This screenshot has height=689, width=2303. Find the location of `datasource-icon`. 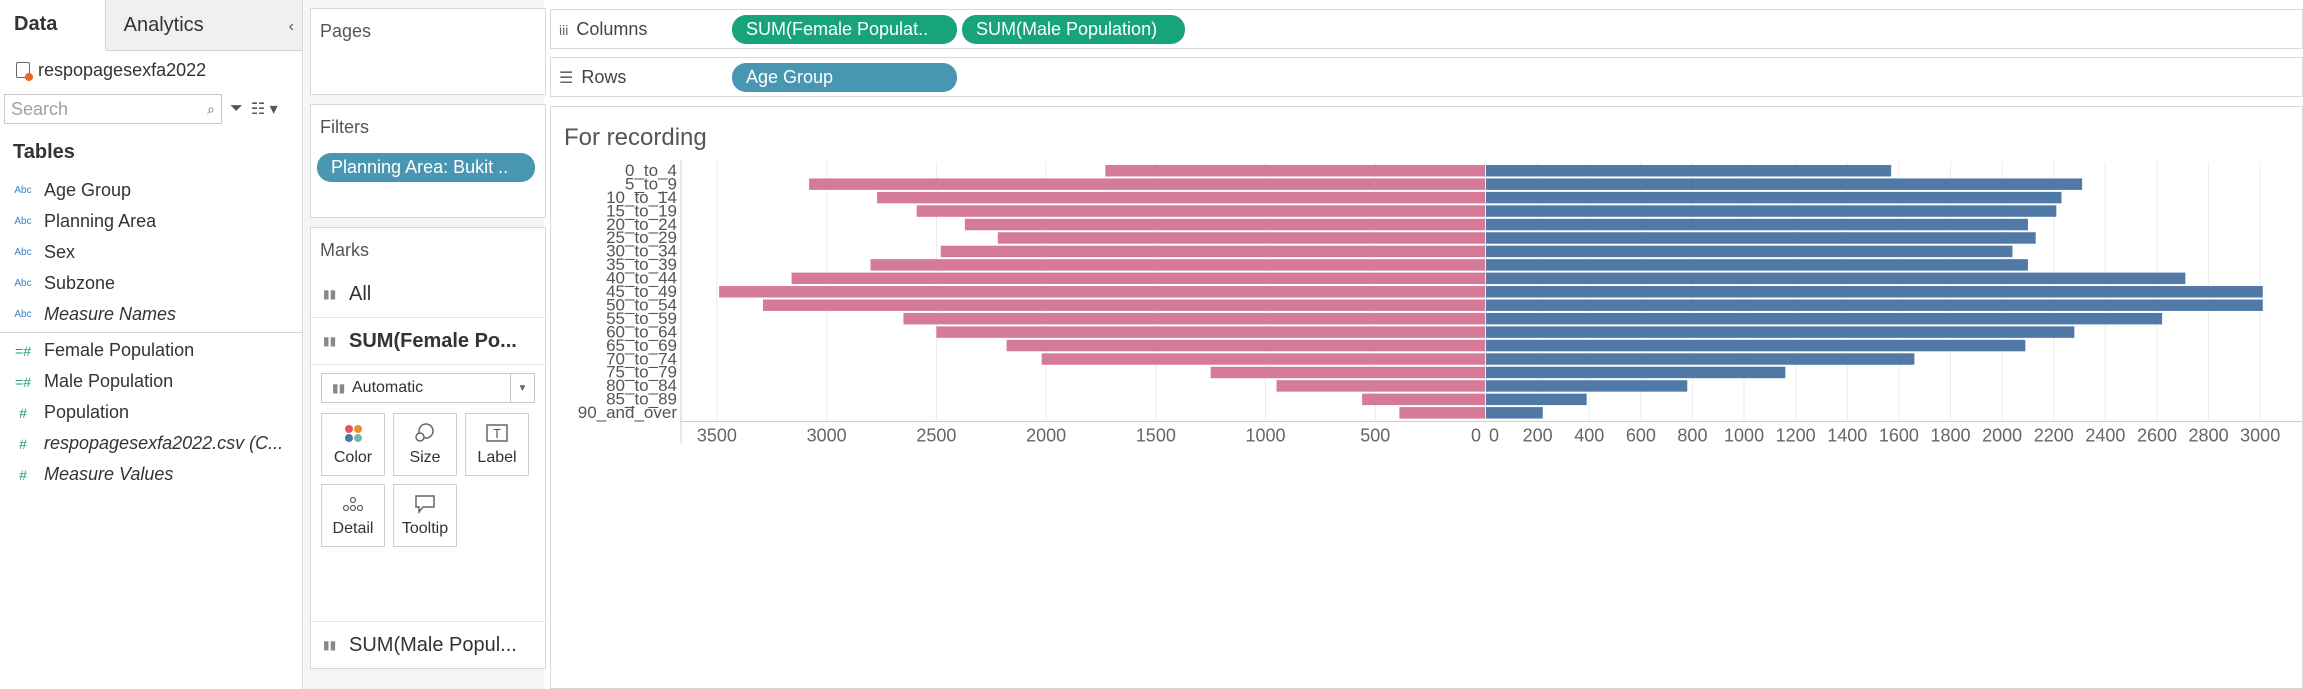

datasource-icon is located at coordinates (24, 71).